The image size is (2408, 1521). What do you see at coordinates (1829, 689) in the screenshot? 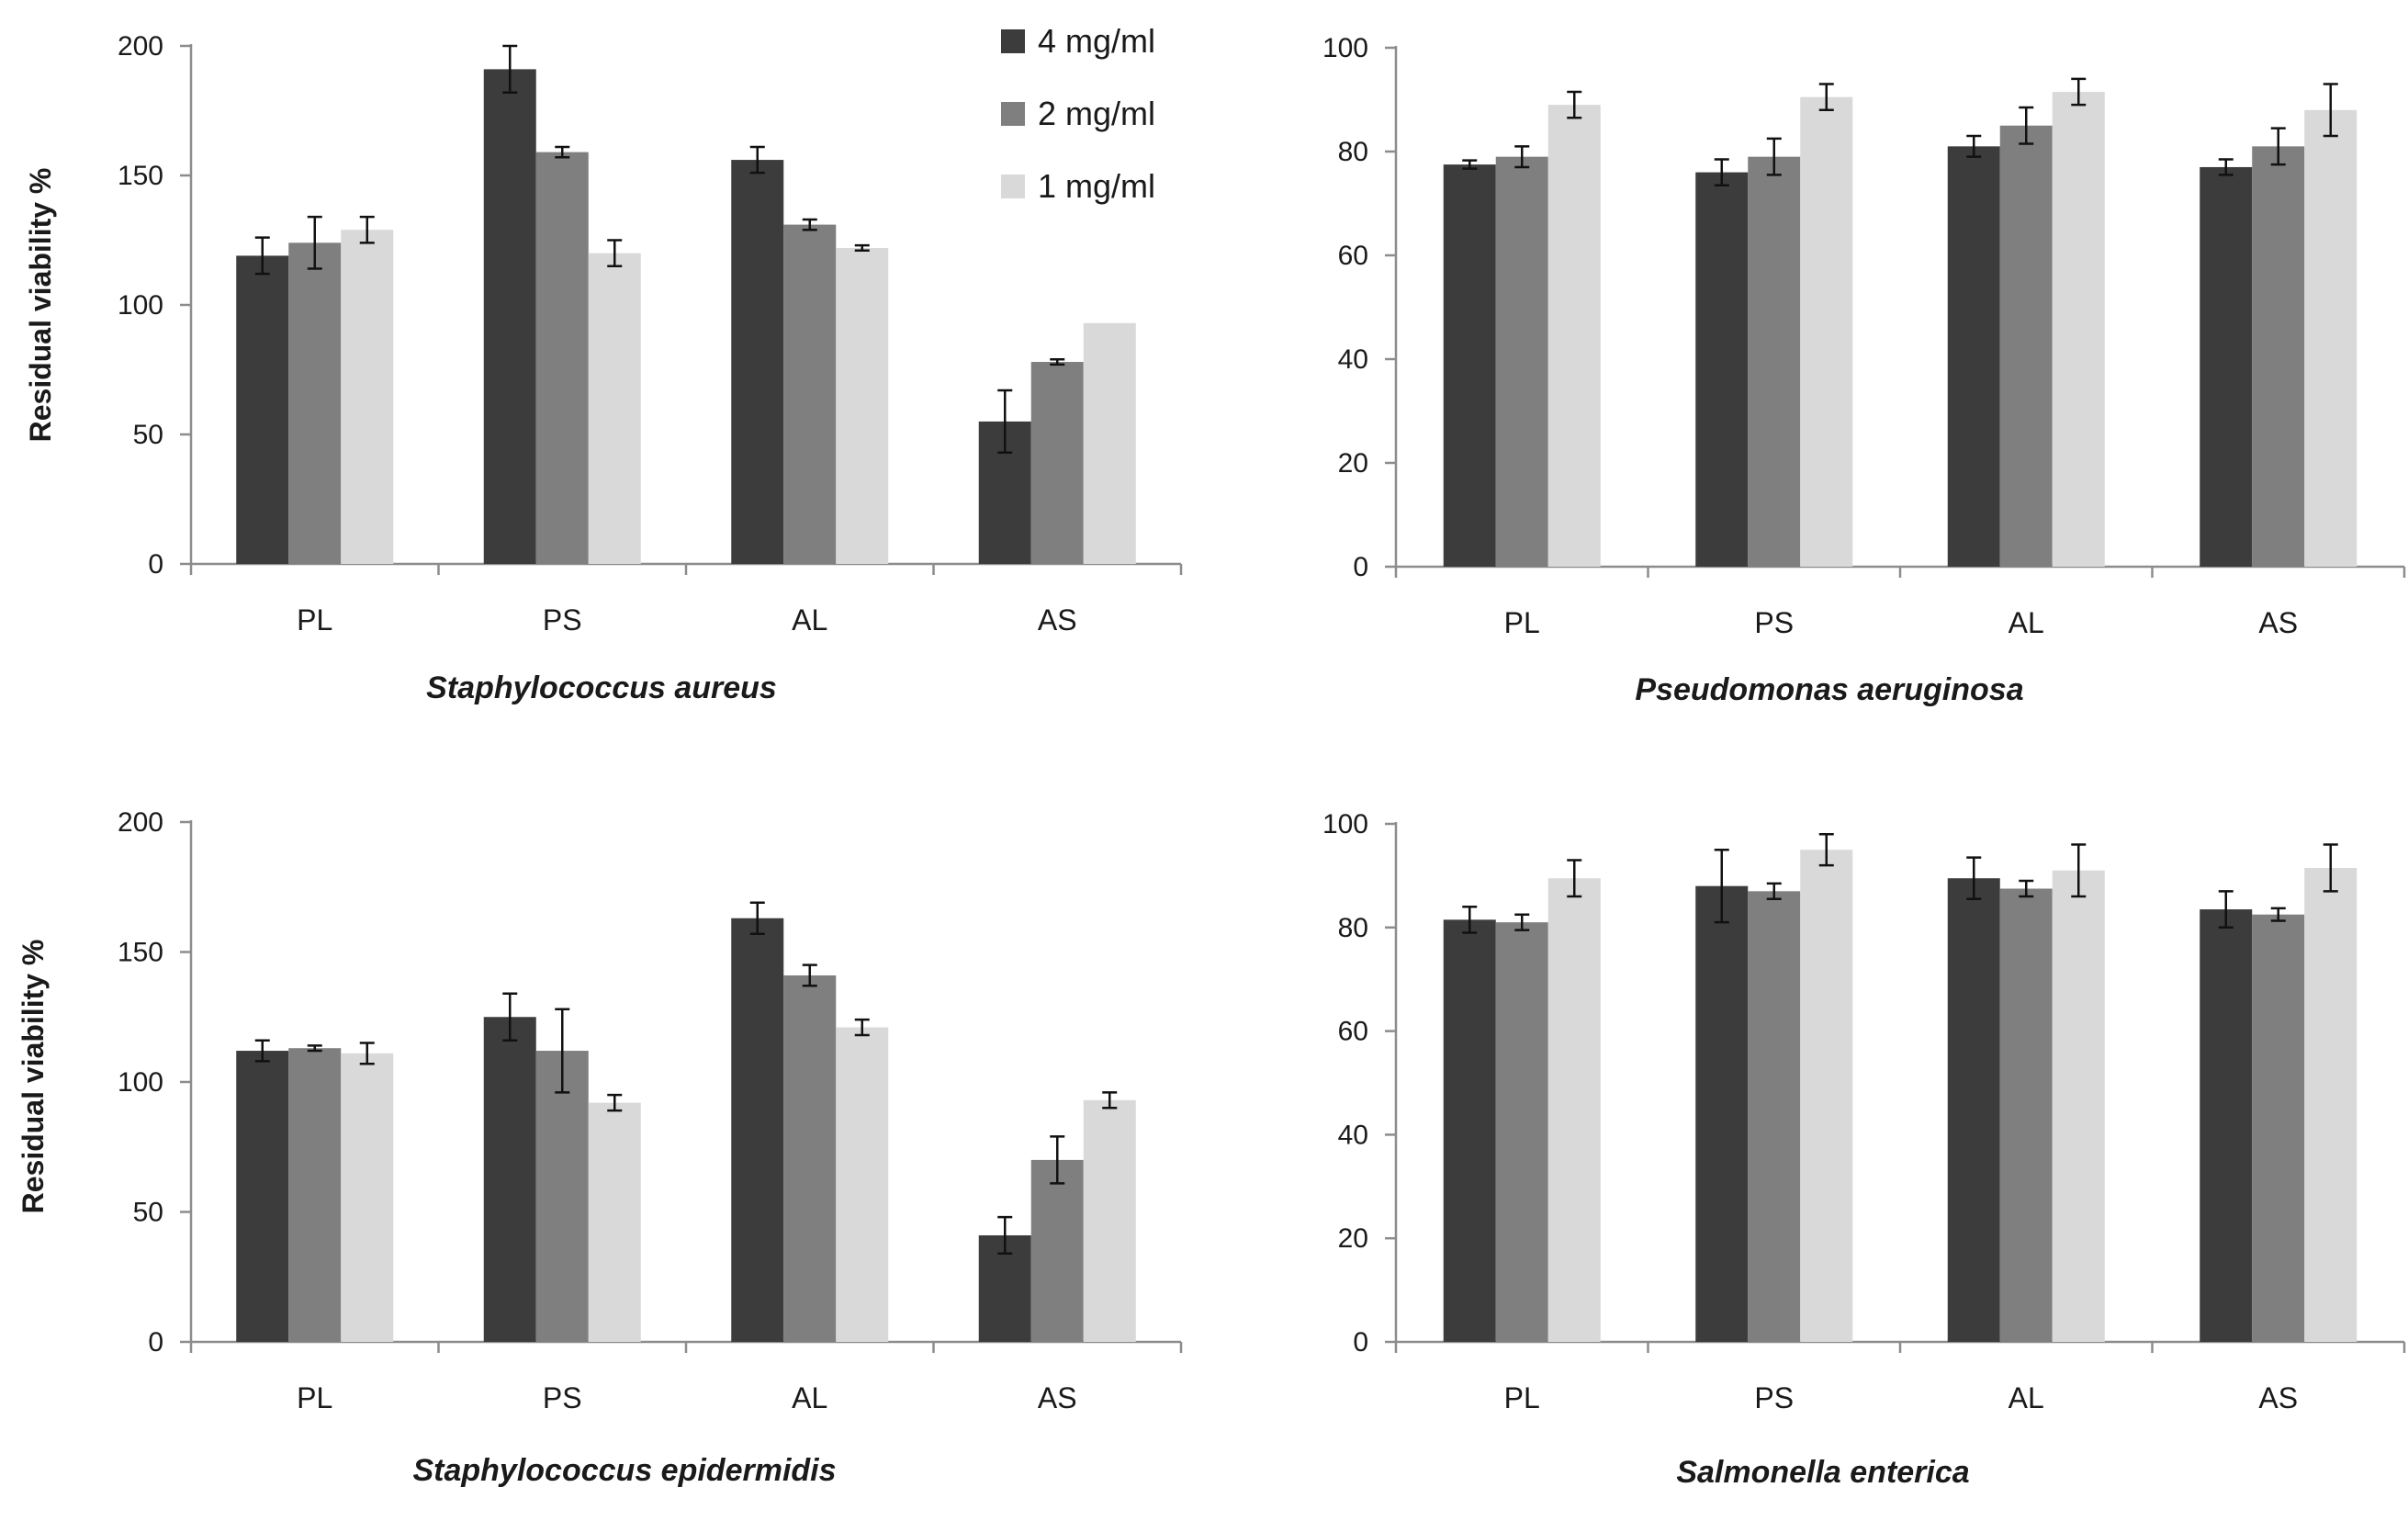
I see `x-axis-title: Pseudomonas aeruginosa` at bounding box center [1829, 689].